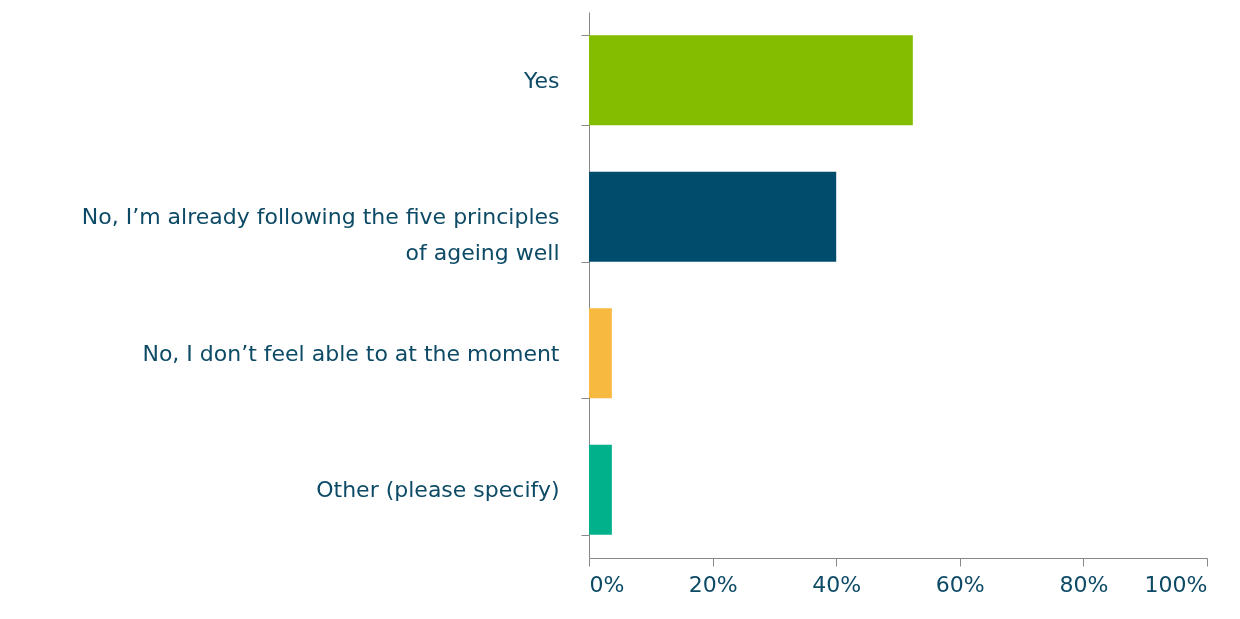 The image size is (1240, 619). I want to click on x-tick-label: 0%, so click(607, 584).